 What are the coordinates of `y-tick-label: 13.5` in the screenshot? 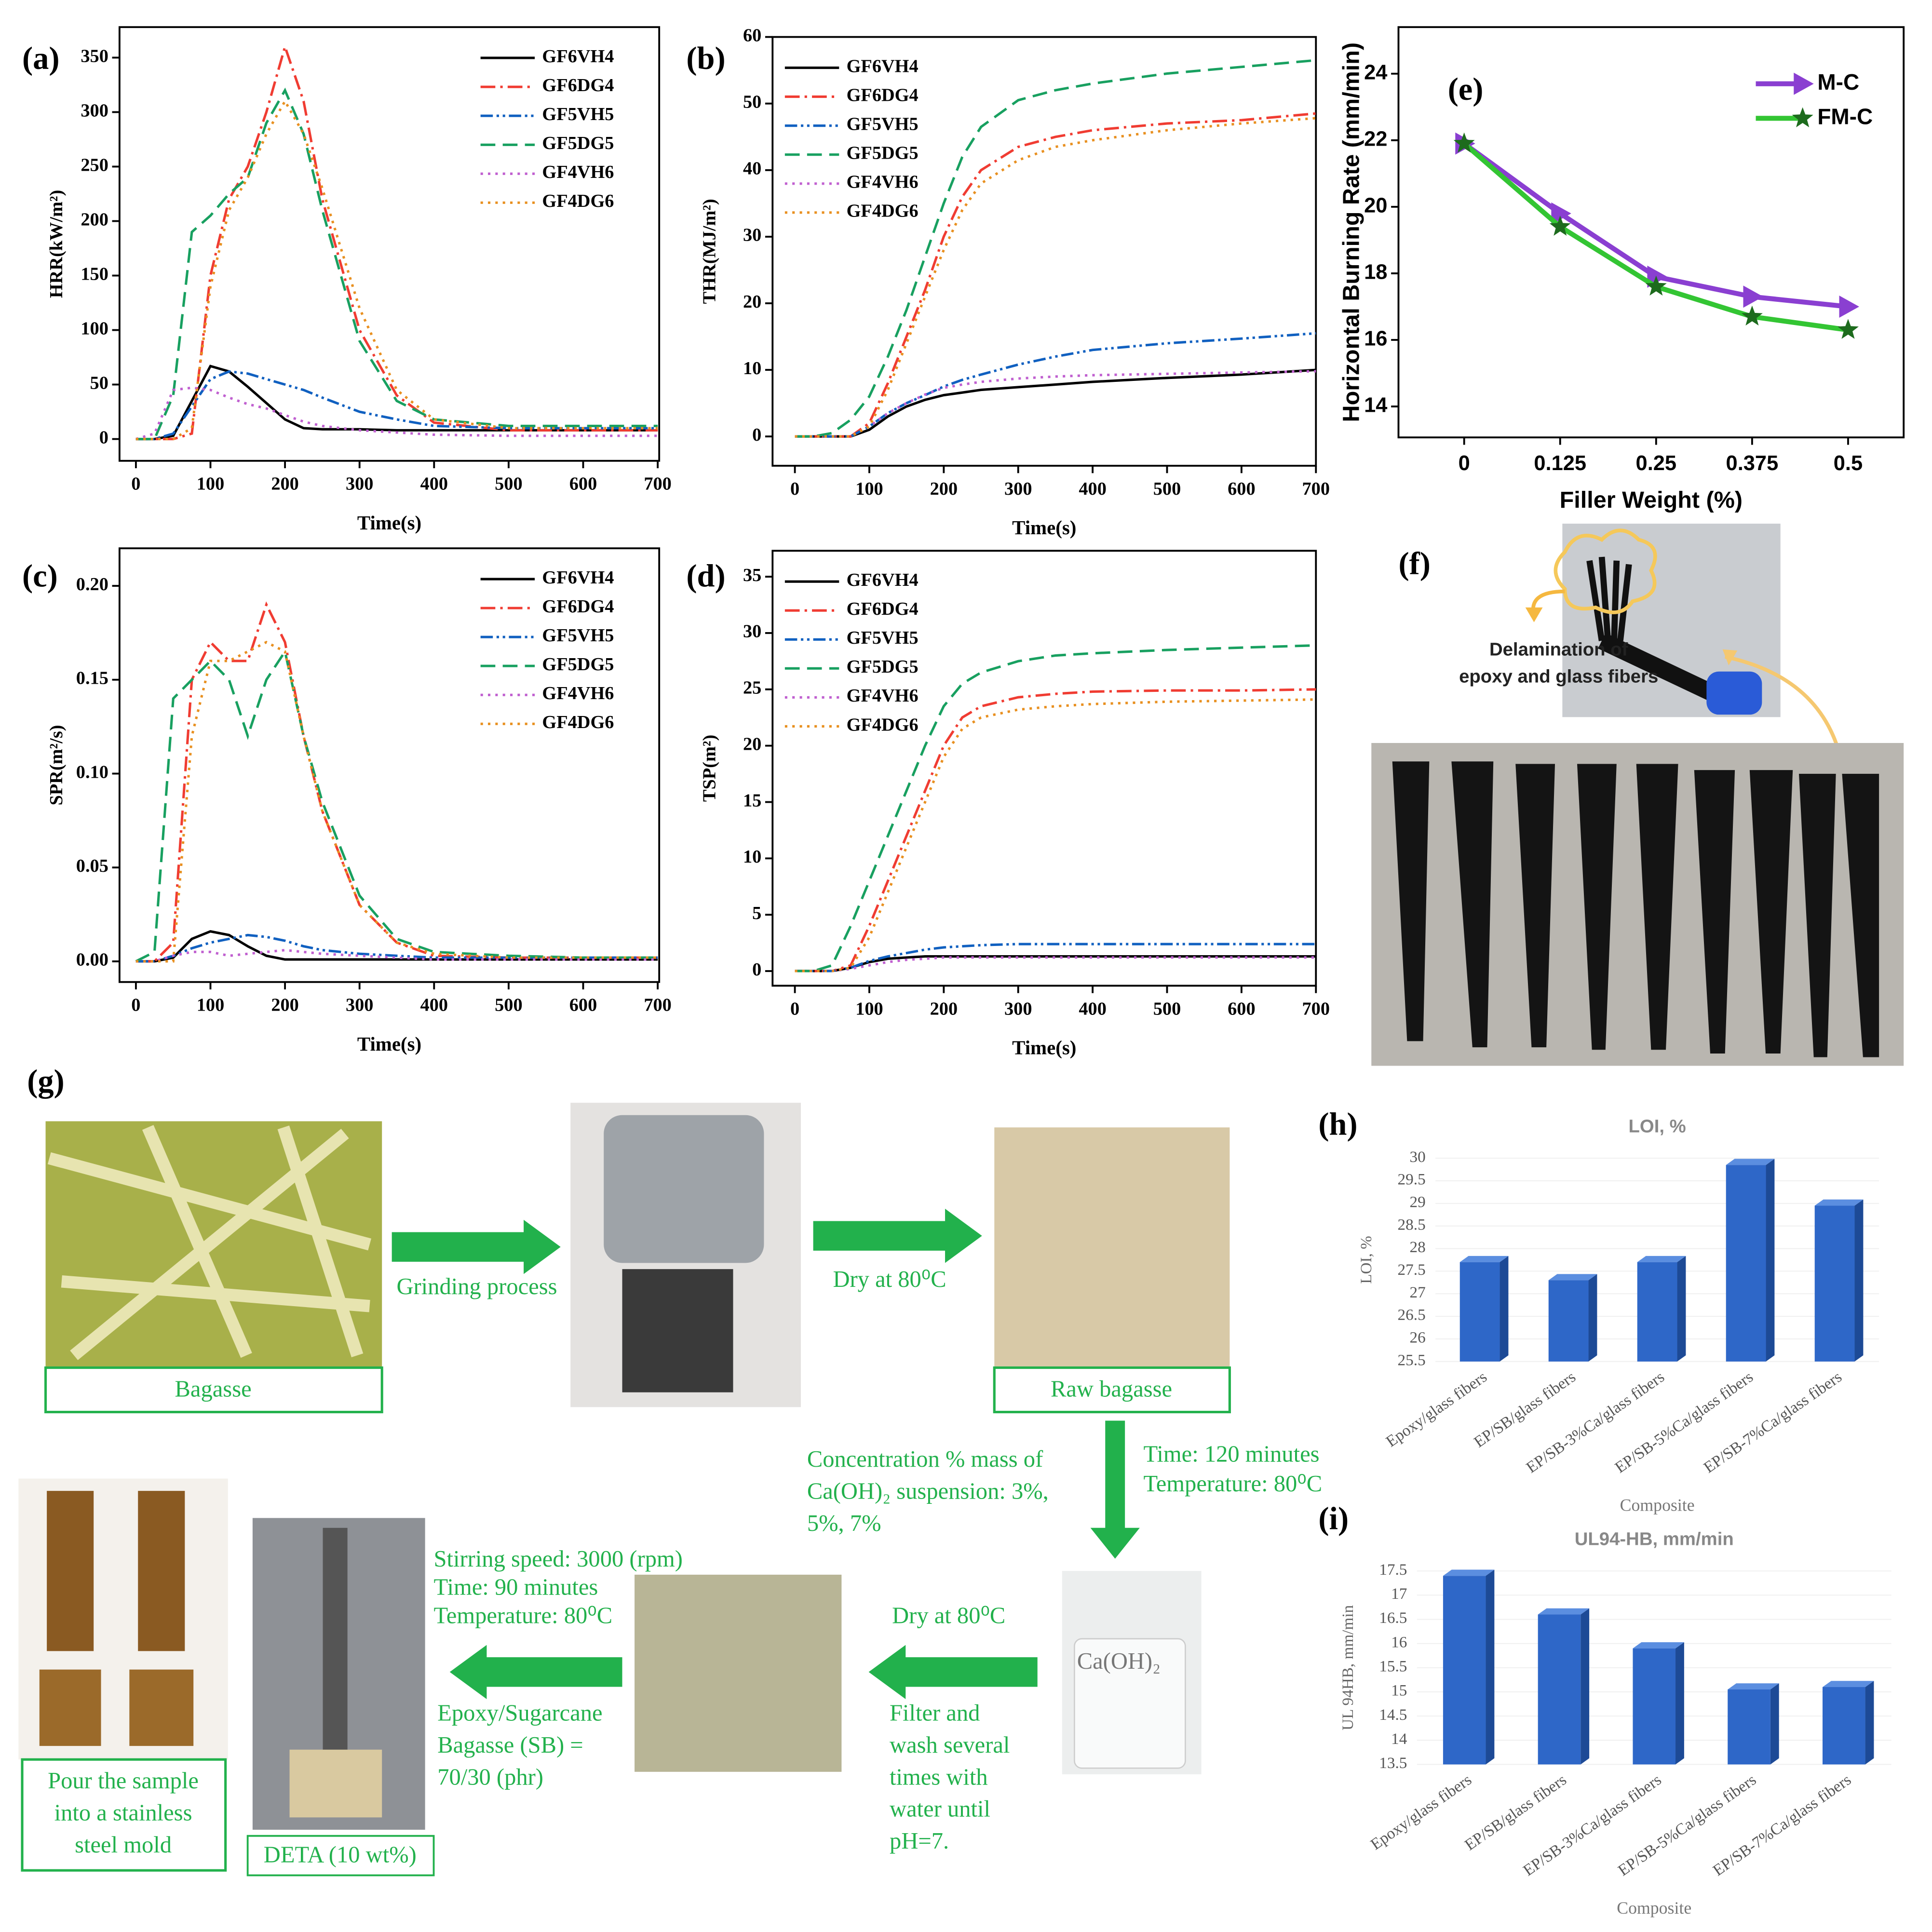 It's located at (1393, 1763).